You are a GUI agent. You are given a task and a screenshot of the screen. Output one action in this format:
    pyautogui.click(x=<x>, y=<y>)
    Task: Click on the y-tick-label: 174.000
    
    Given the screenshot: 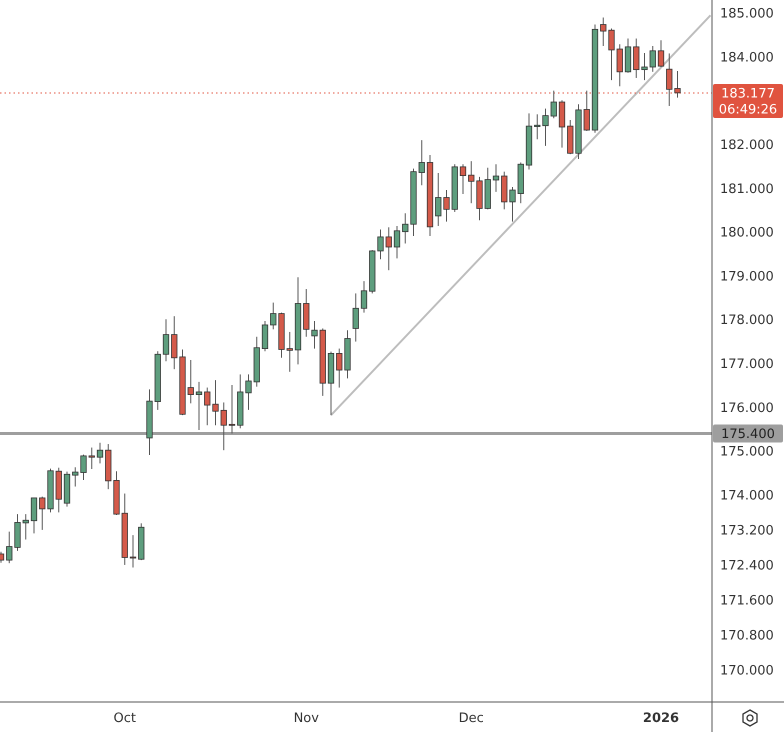 What is the action you would take?
    pyautogui.click(x=747, y=496)
    